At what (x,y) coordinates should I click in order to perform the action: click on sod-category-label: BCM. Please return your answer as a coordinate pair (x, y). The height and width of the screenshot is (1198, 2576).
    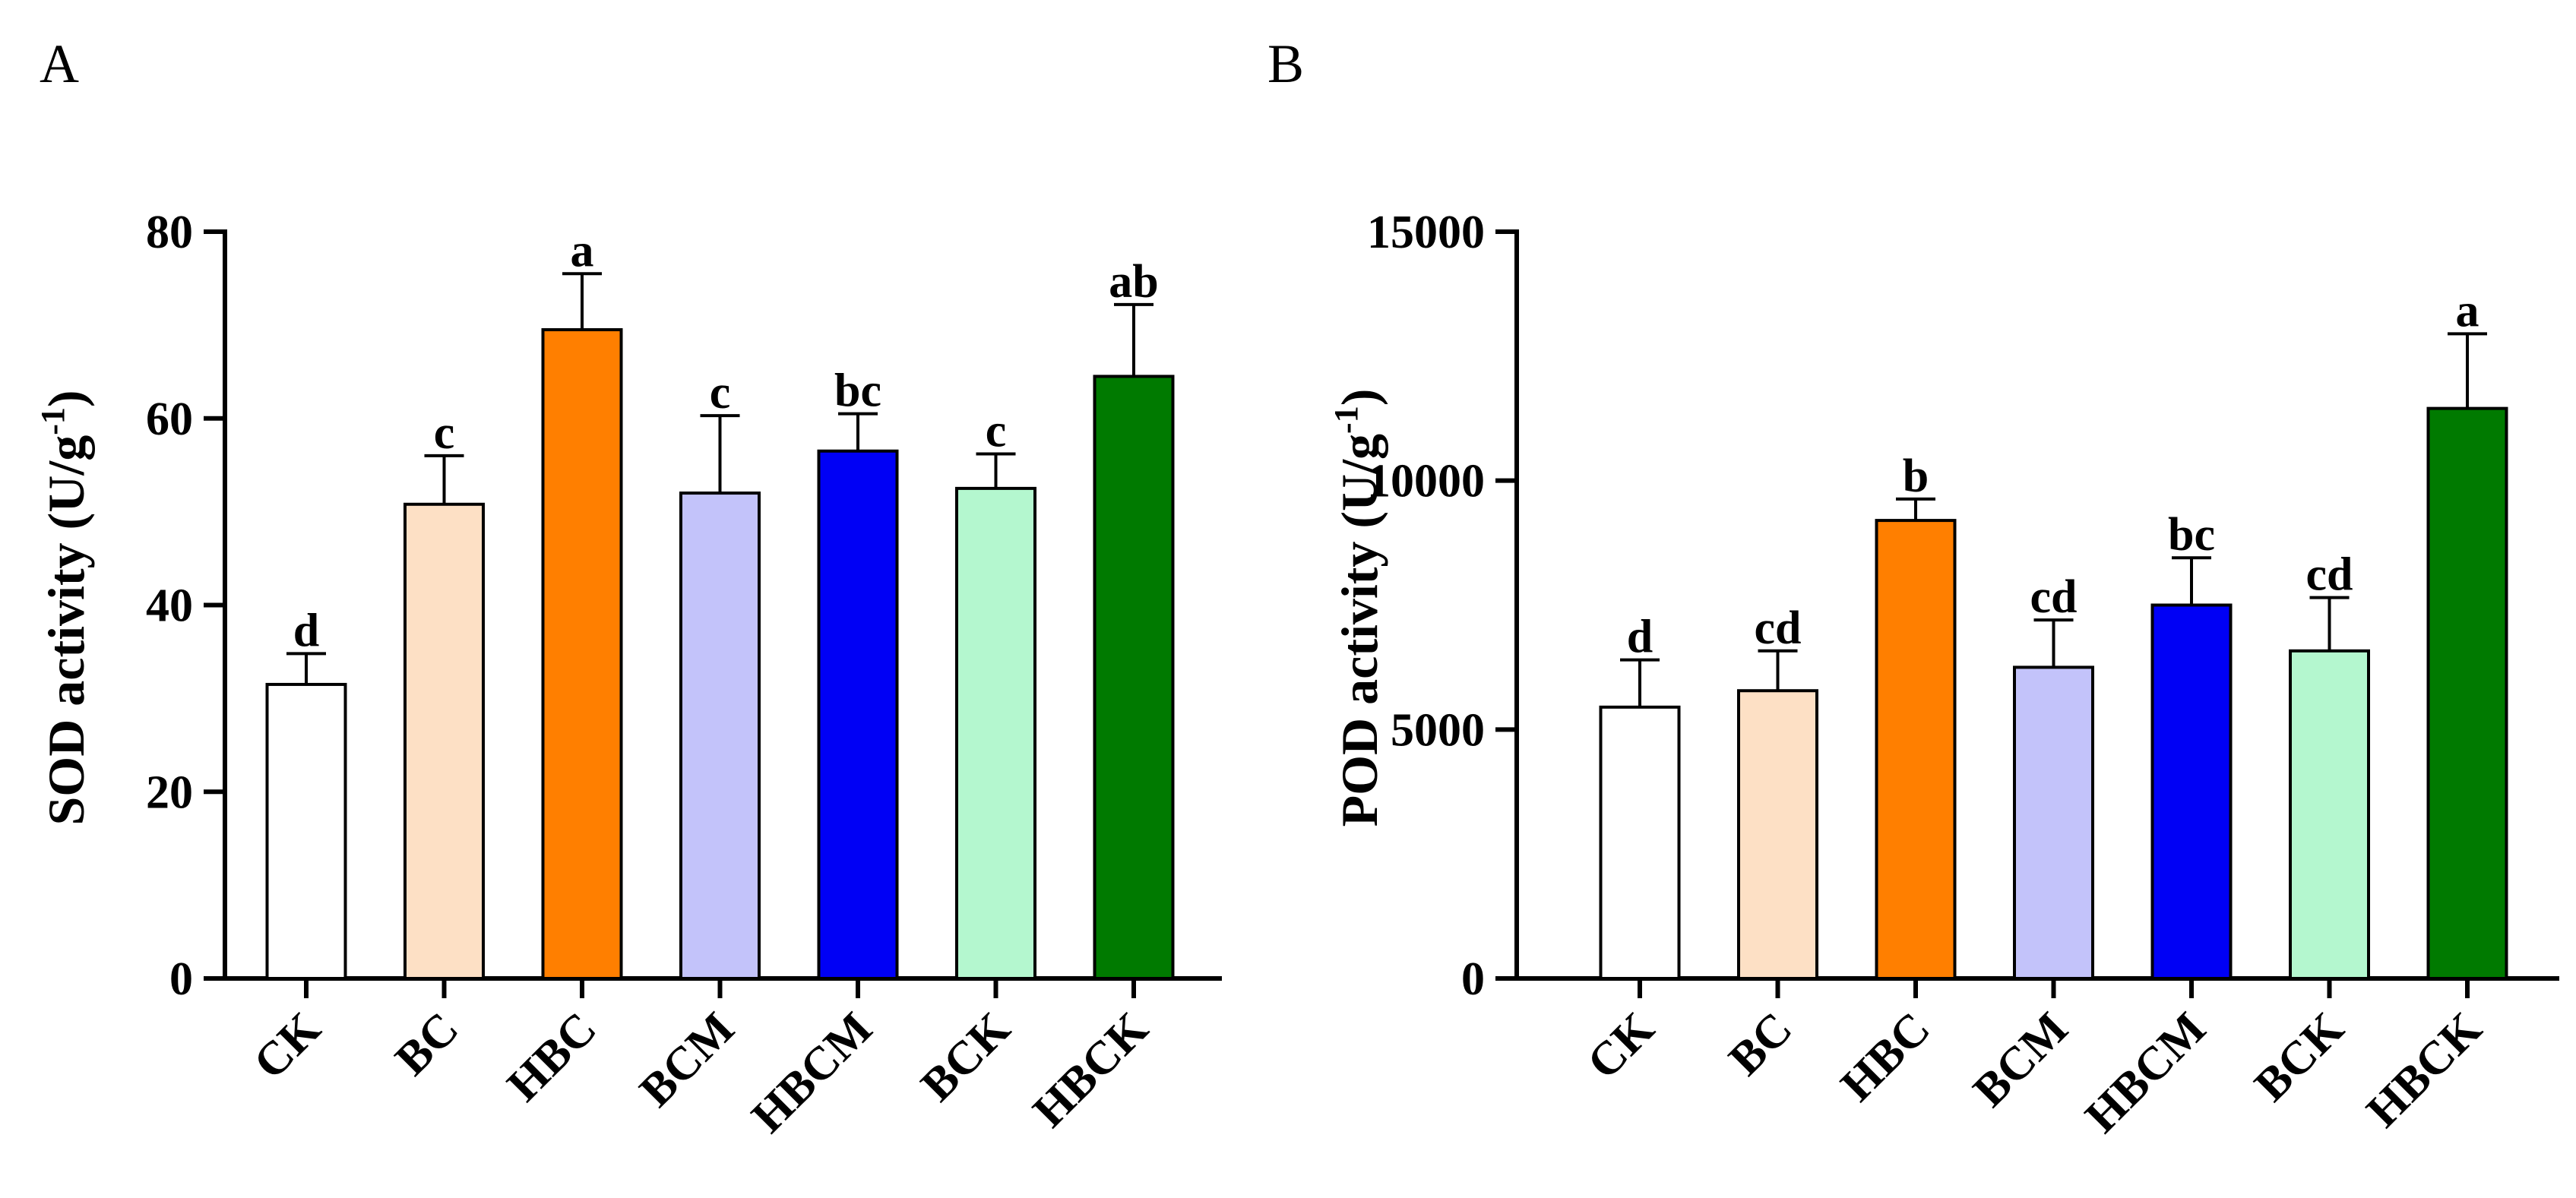
    Looking at the image, I should click on (687, 1060).